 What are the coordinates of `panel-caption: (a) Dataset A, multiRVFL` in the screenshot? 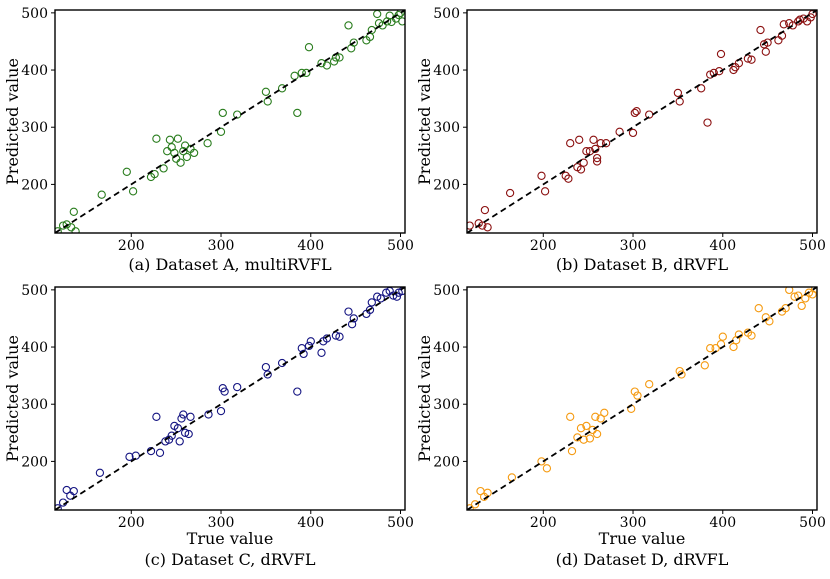 It's located at (230, 264).